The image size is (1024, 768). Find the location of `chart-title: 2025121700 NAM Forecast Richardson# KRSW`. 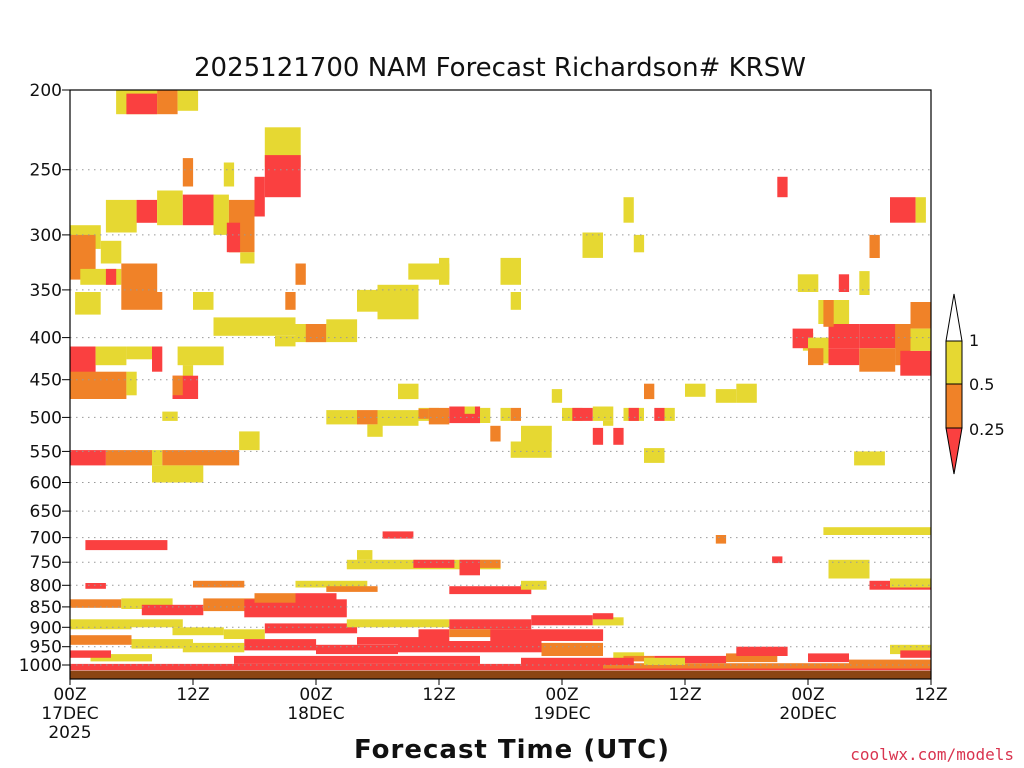

chart-title: 2025121700 NAM Forecast Richardson# KRSW is located at coordinates (500, 68).